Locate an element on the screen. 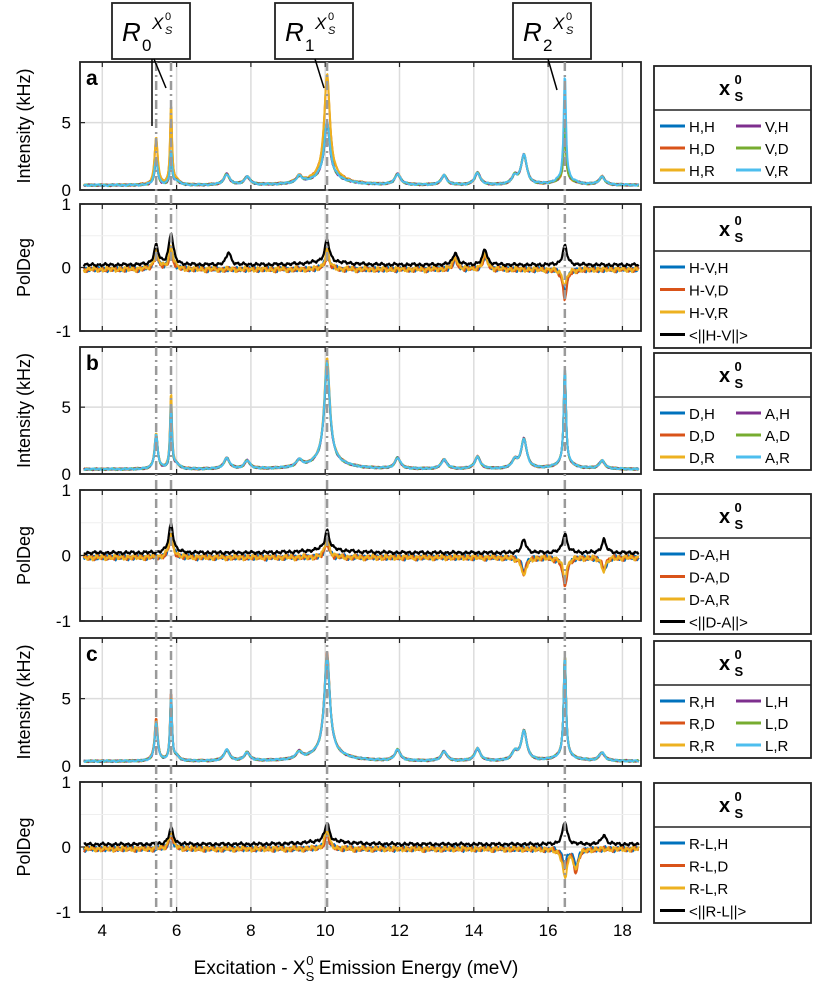 The height and width of the screenshot is (995, 830). series-line-L-D is located at coordinates (361, 710).